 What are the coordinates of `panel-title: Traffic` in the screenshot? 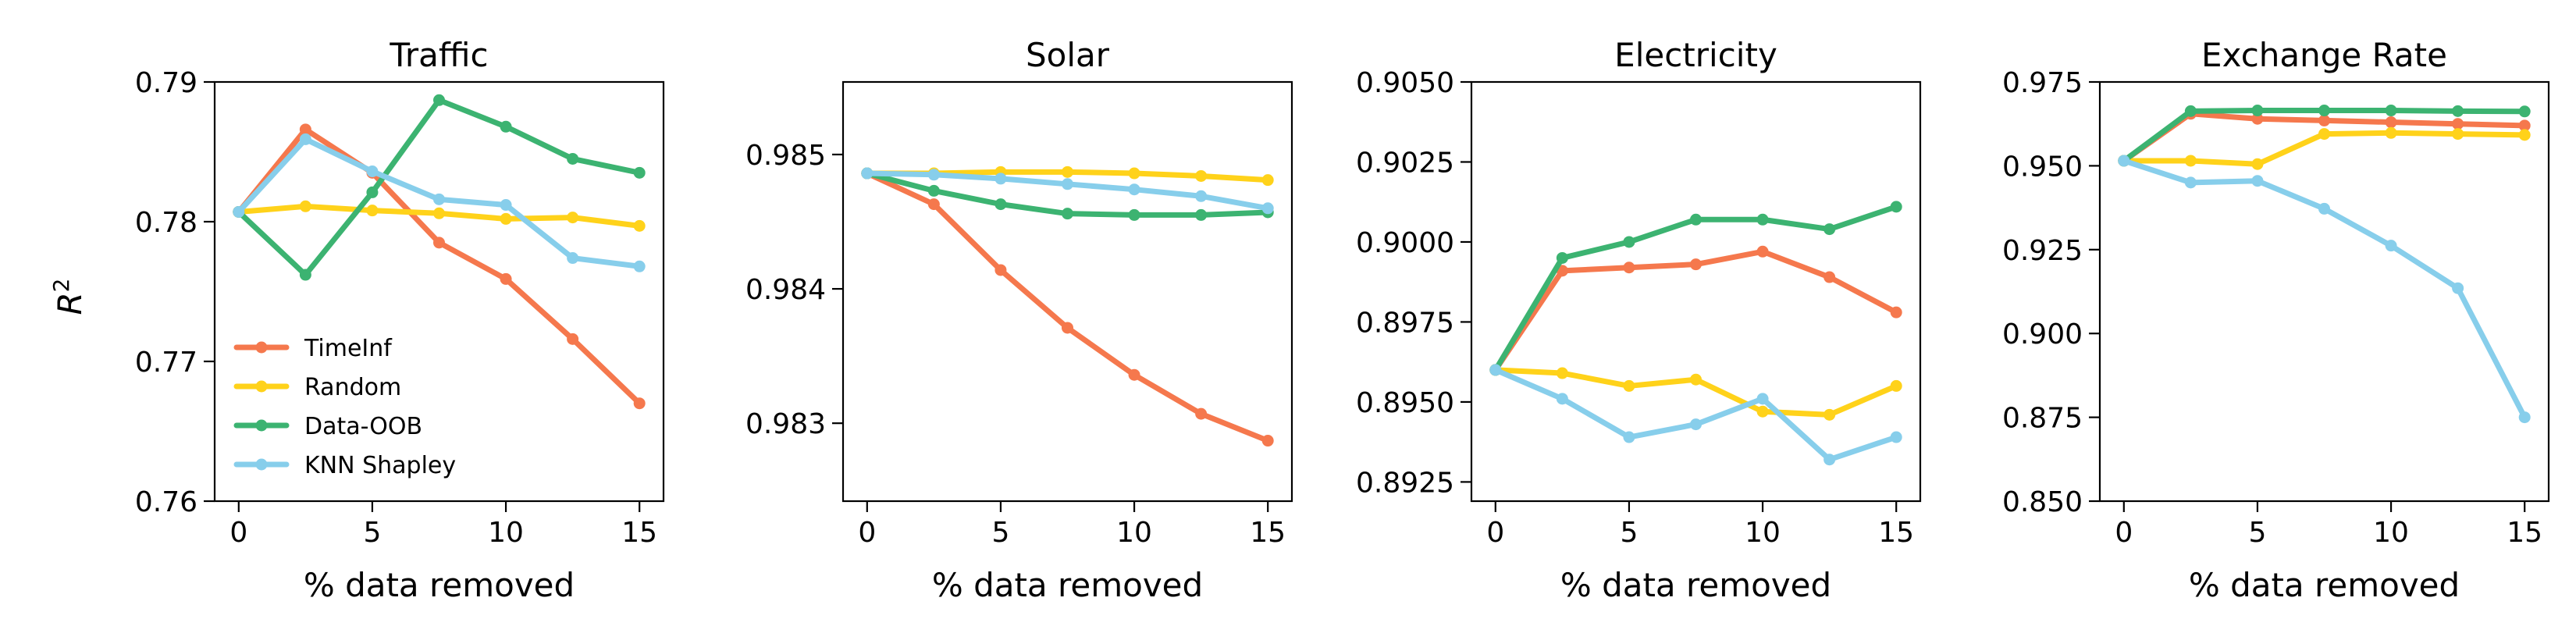 It's located at (439, 55).